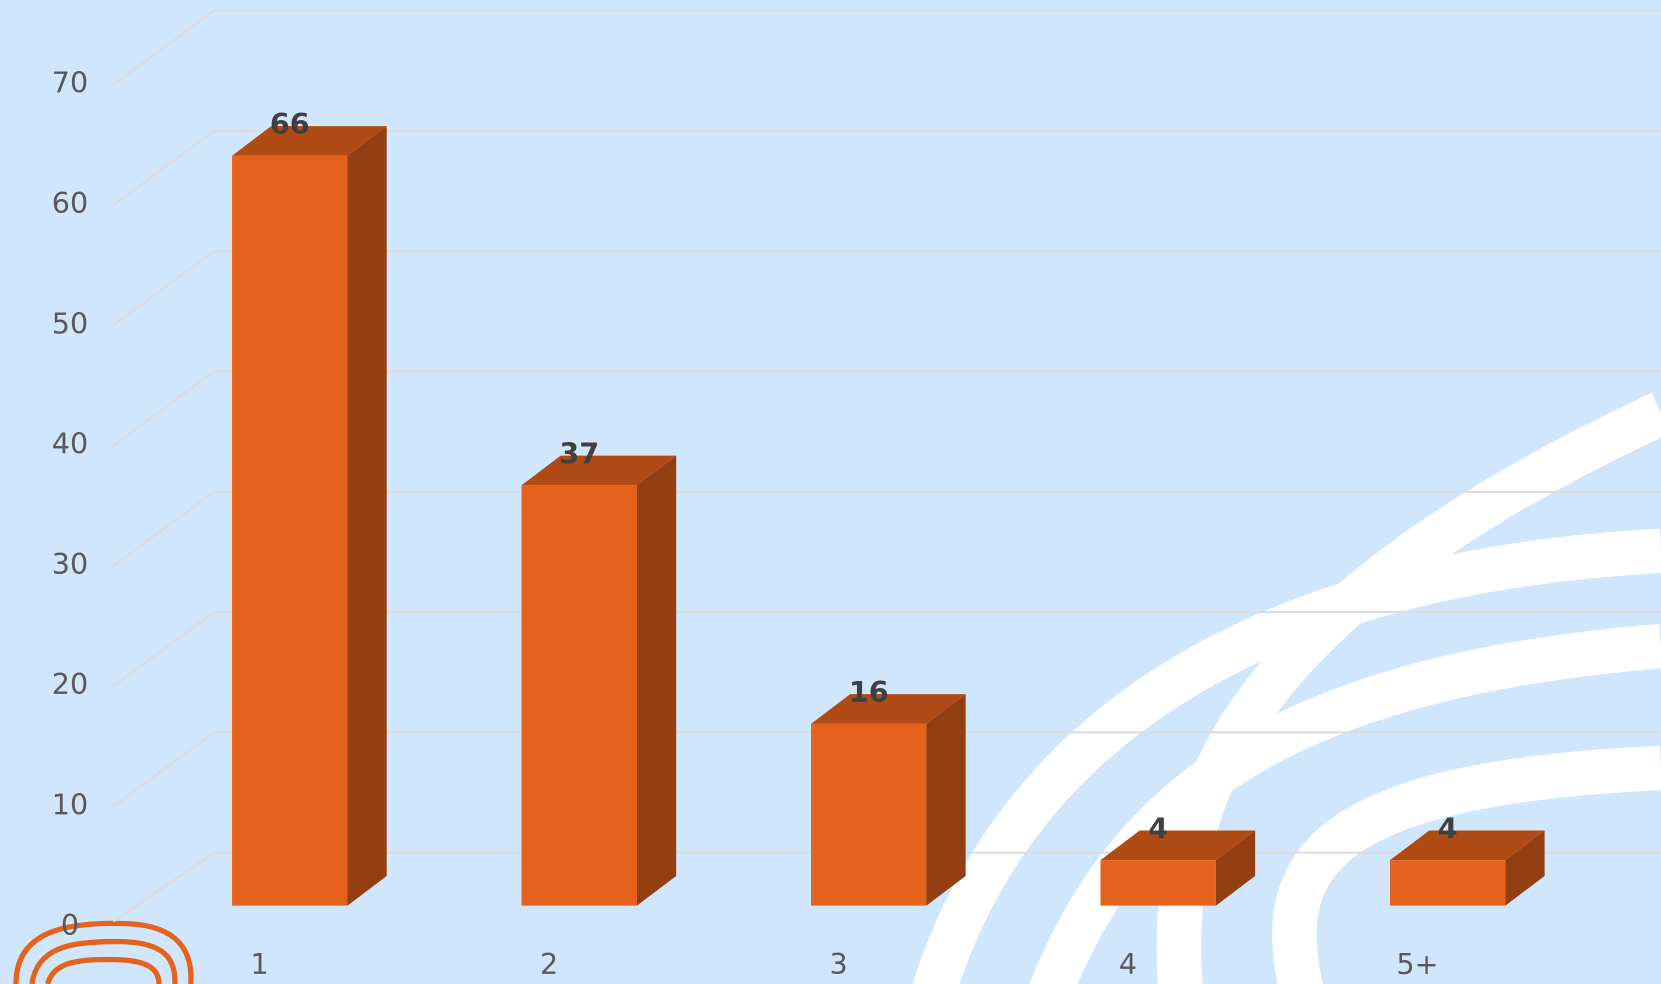 The height and width of the screenshot is (984, 1661). I want to click on x-tick-label: 5+, so click(1417, 964).